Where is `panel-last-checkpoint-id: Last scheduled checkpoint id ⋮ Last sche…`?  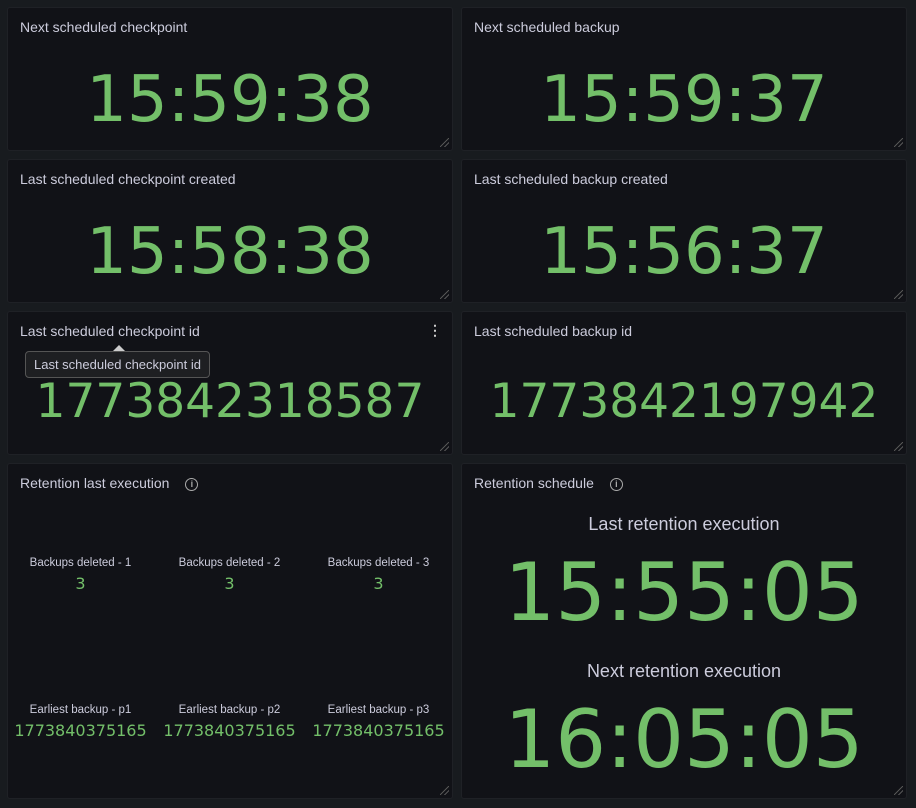 panel-last-checkpoint-id: Last scheduled checkpoint id ⋮ Last sche… is located at coordinates (230, 383).